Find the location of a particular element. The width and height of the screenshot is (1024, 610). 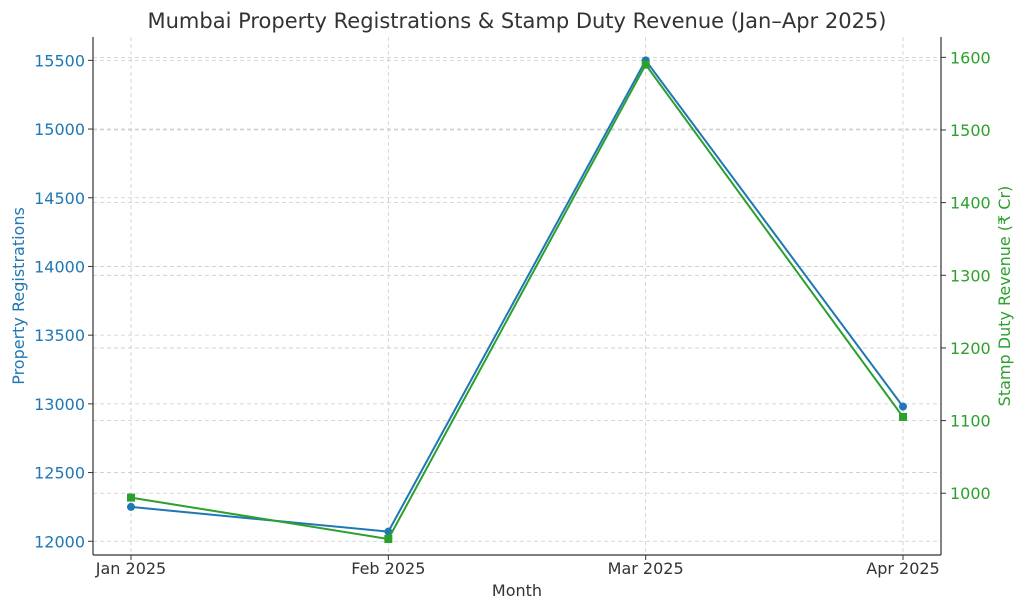

right-tick-label: 1000 is located at coordinates (970, 493).